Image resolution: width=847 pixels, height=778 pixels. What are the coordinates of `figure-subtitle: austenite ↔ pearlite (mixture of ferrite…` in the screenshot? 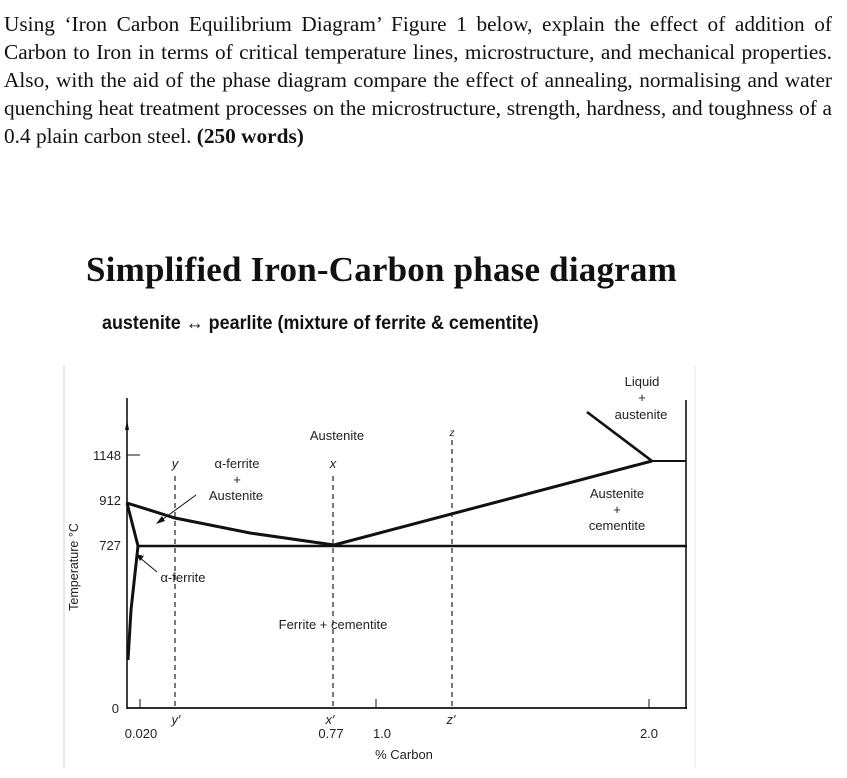 It's located at (320, 323).